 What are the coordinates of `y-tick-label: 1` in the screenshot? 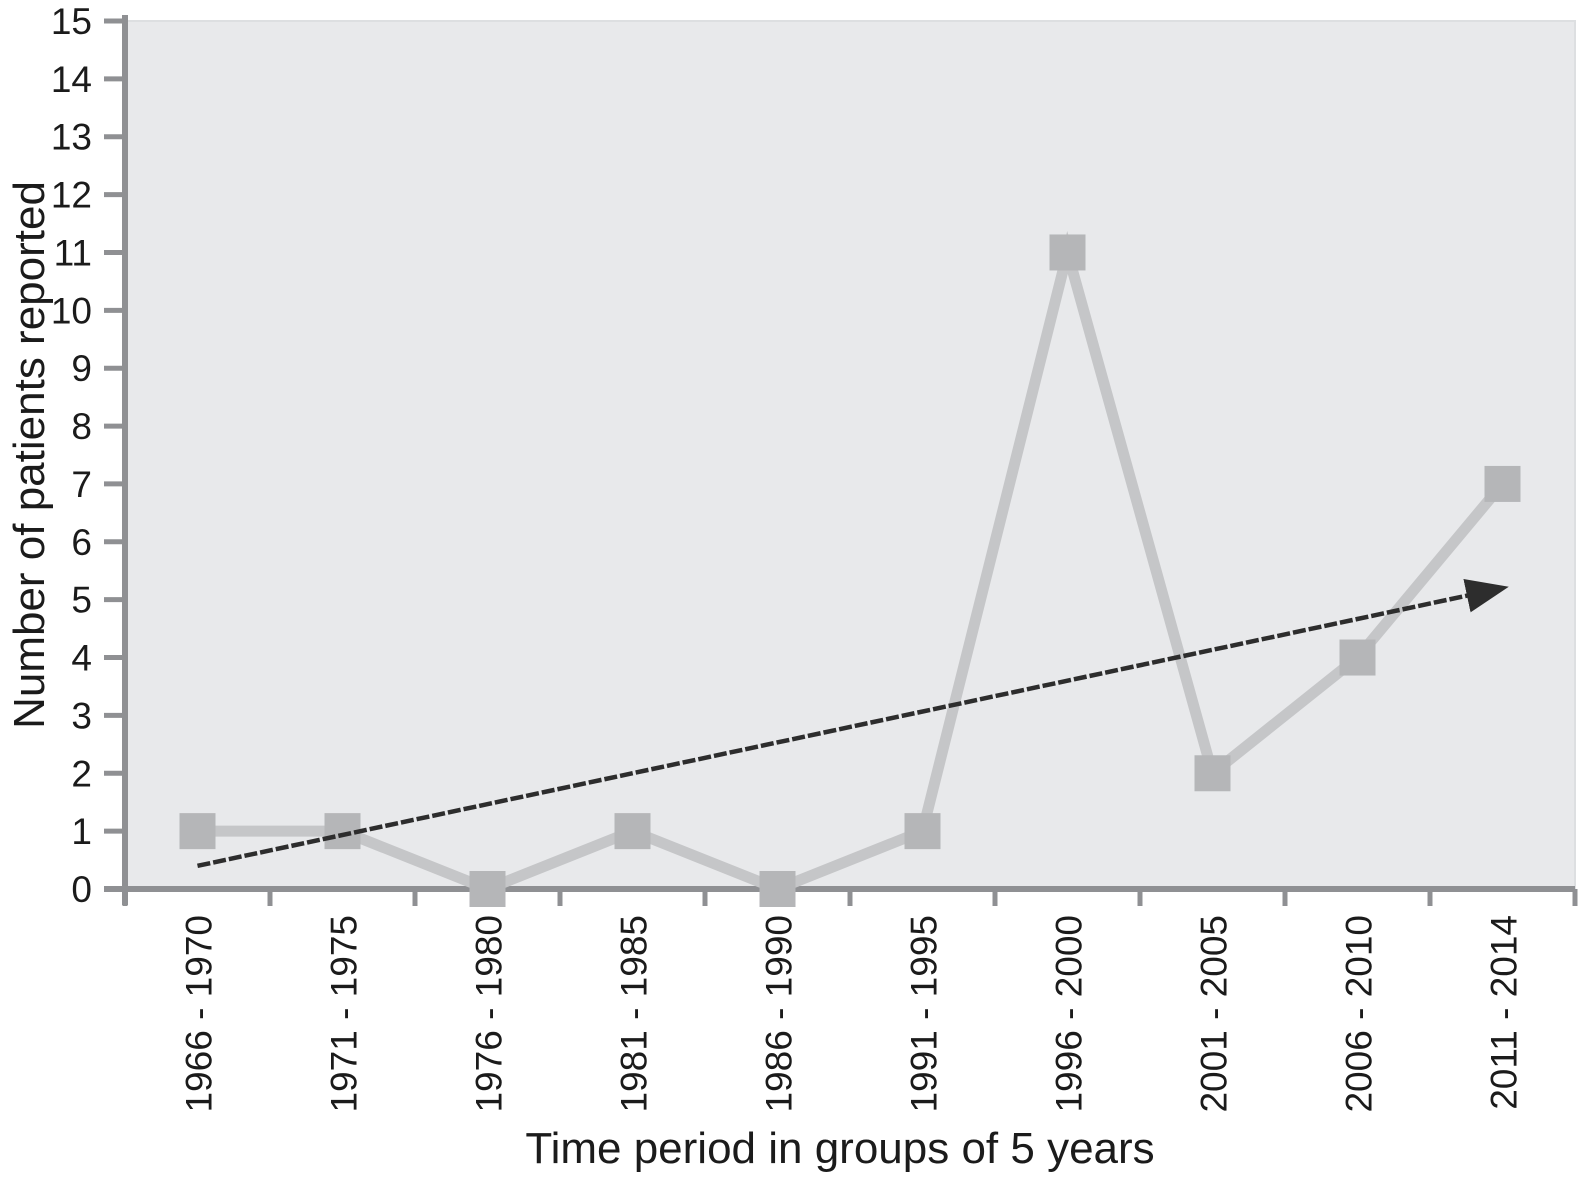 It's located at (81, 831).